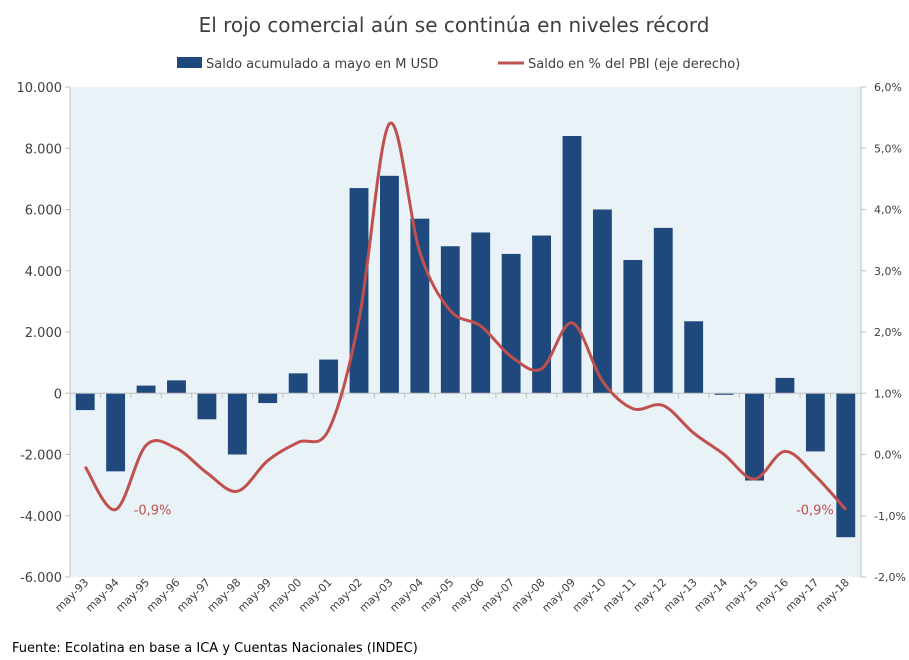  I want to click on right-tick-label: 1,0%, so click(888, 393).